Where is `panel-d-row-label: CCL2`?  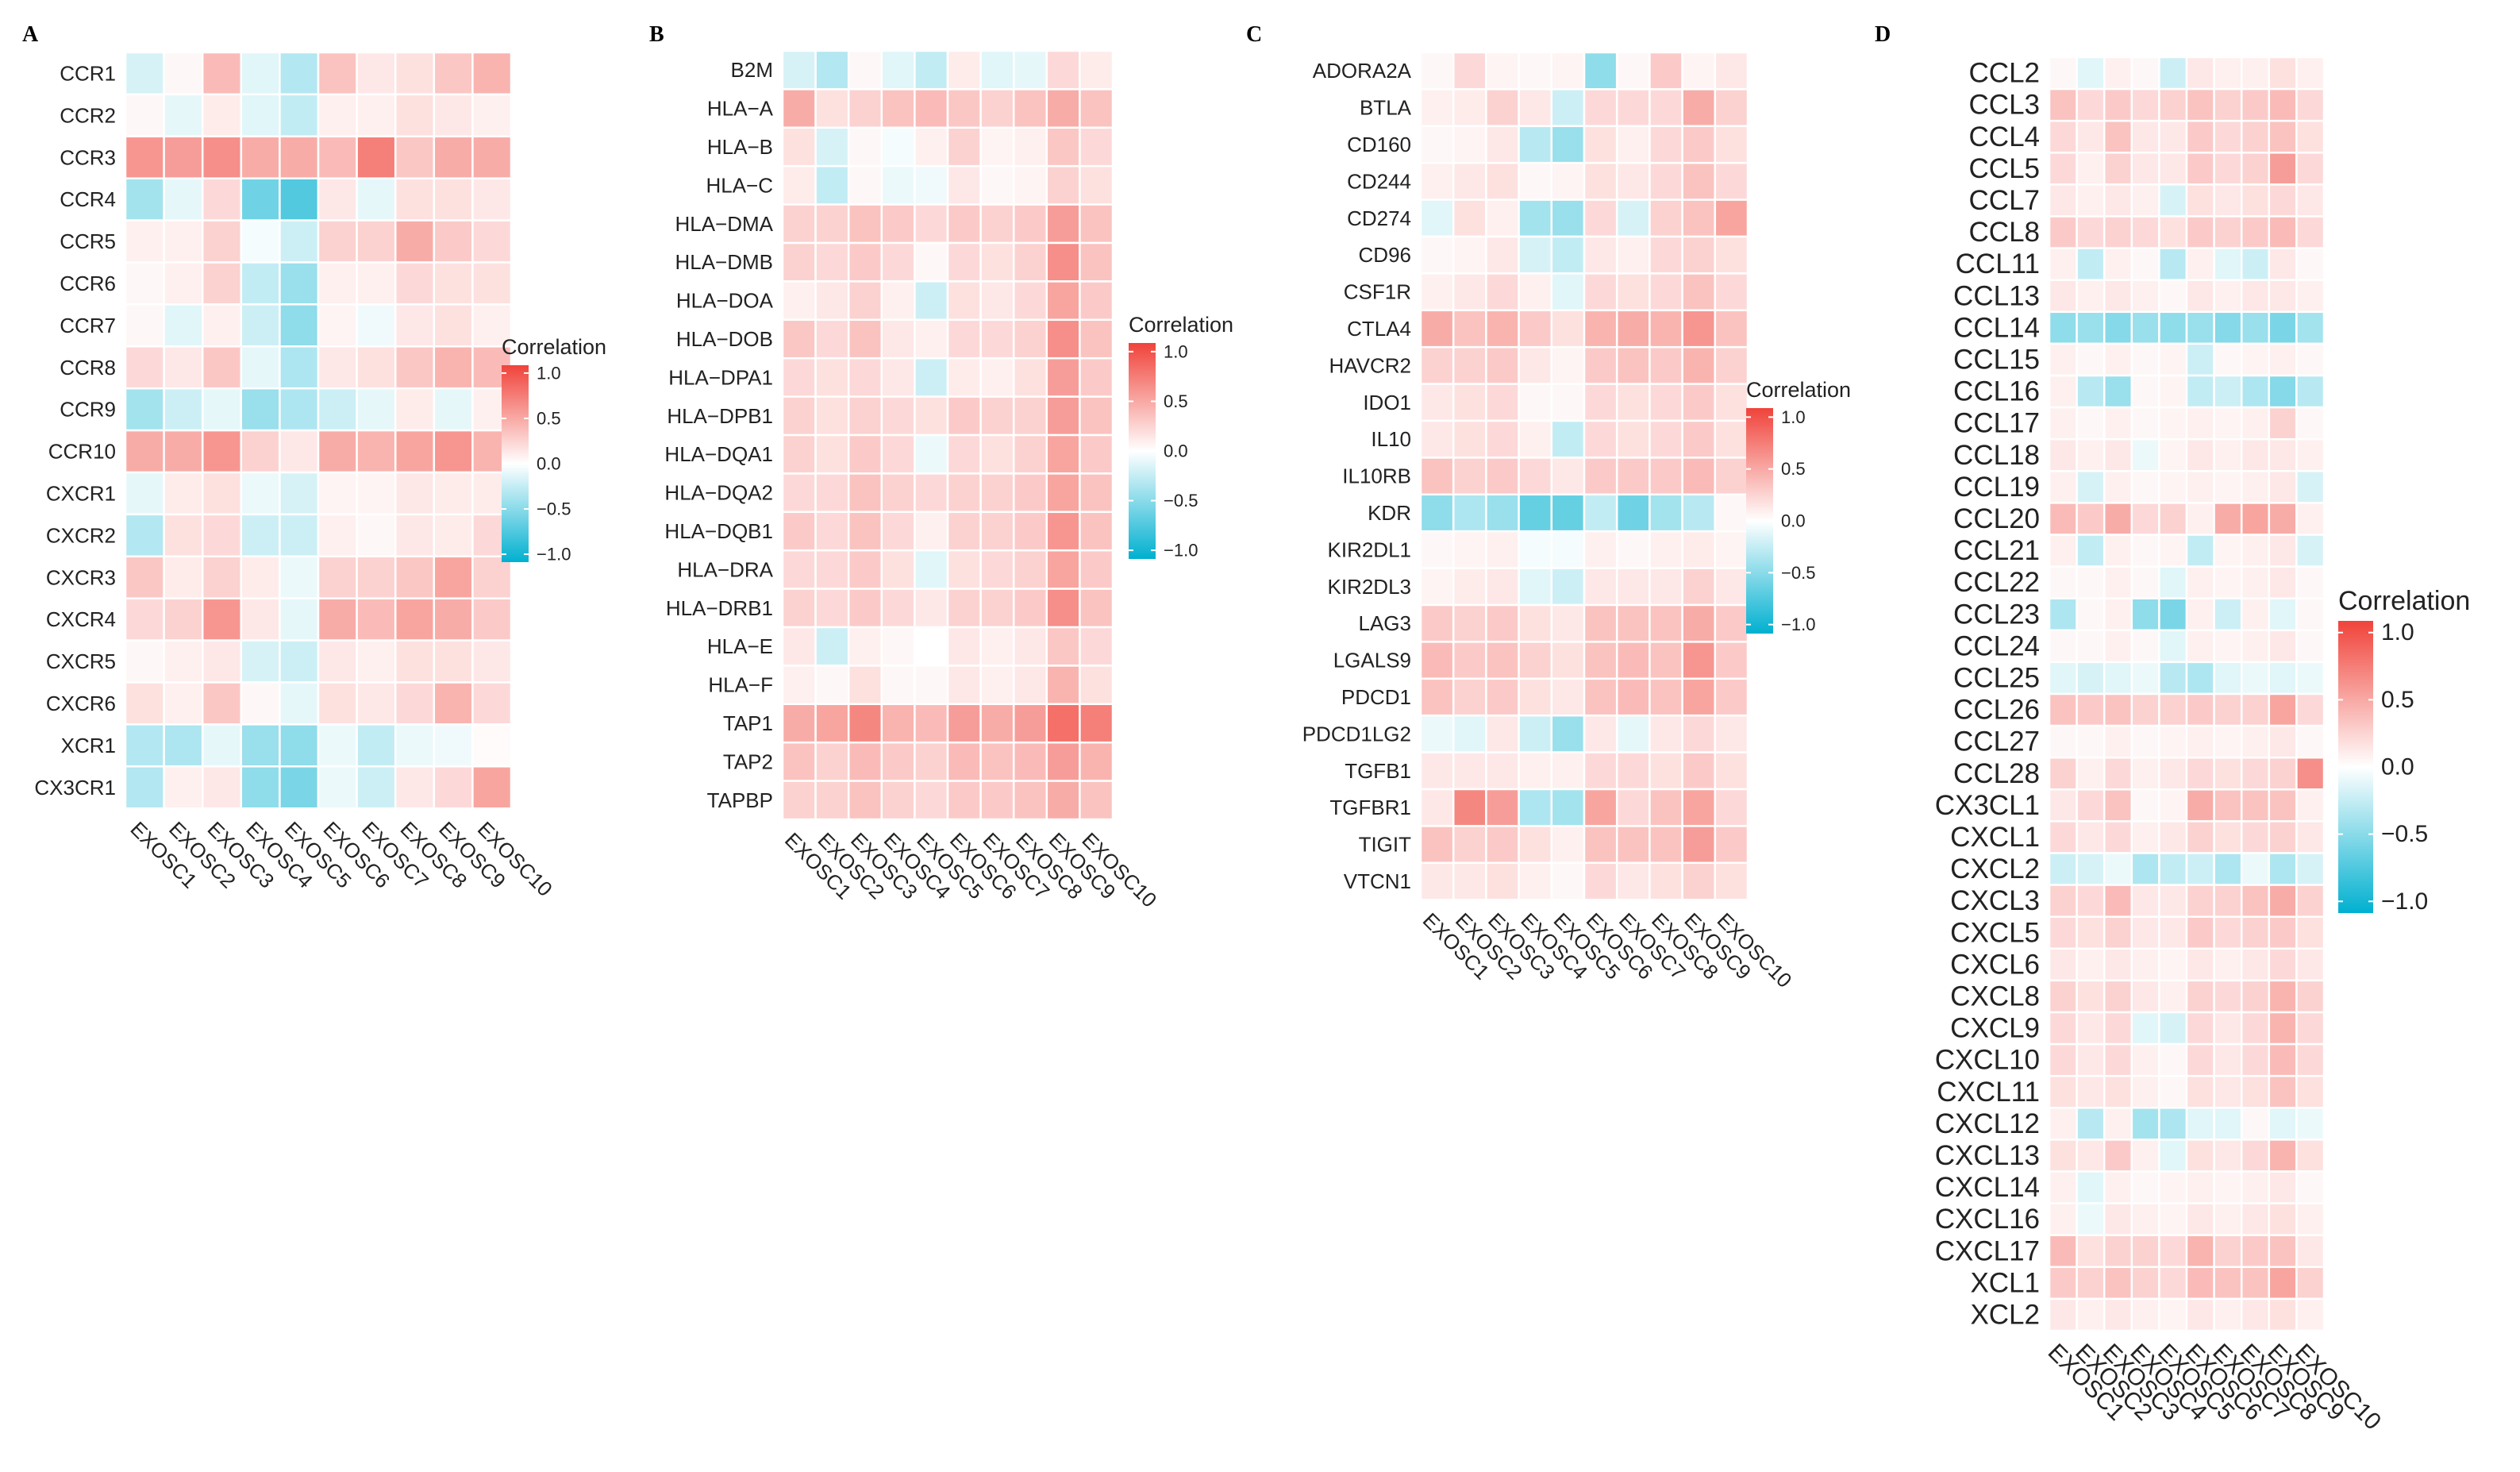 panel-d-row-label: CCL2 is located at coordinates (2004, 73).